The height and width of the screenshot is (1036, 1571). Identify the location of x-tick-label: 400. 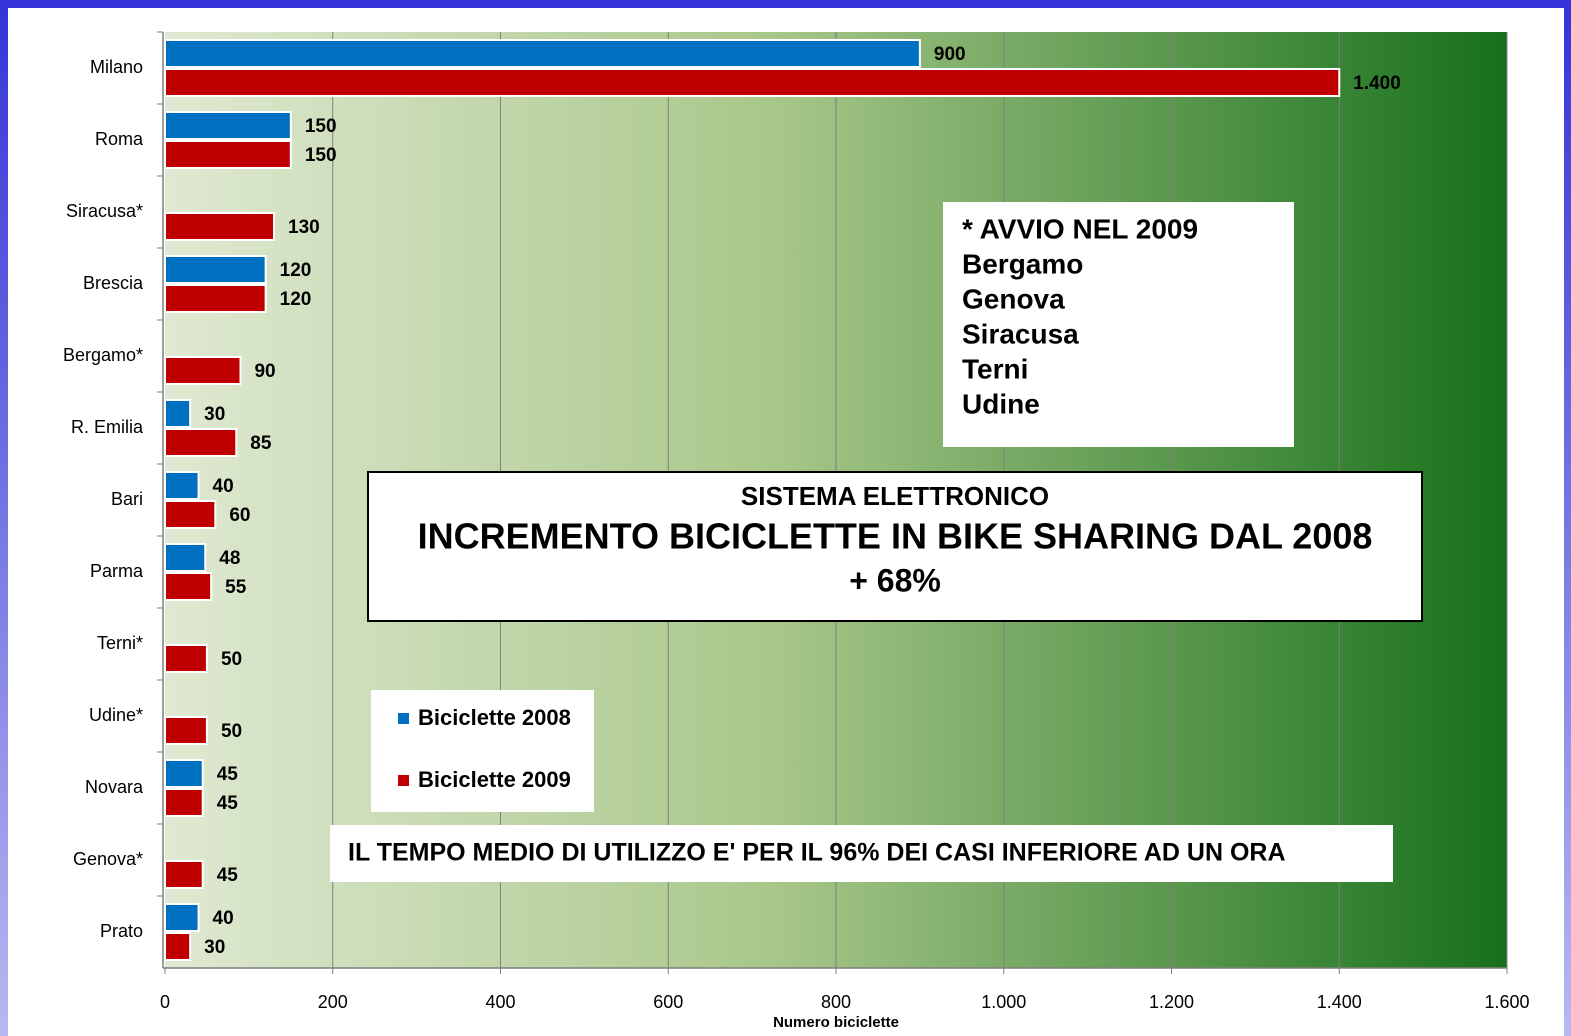
(500, 1002).